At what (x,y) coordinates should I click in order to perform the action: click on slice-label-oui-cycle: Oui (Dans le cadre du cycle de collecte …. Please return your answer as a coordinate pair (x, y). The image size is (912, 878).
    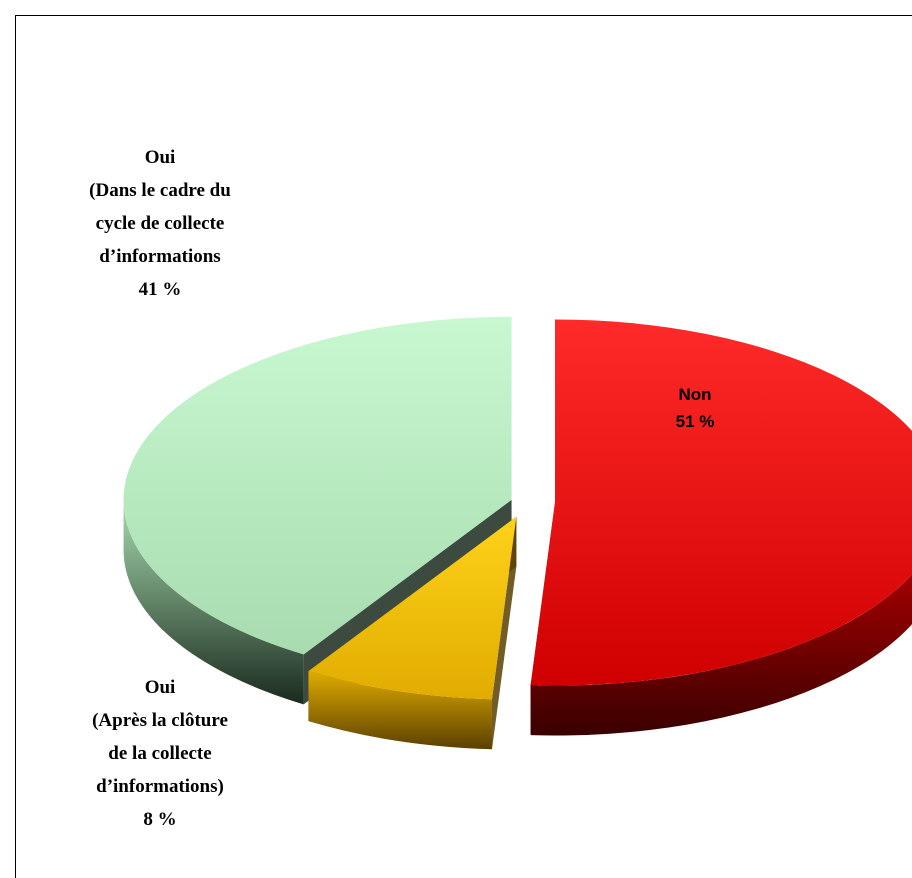
    Looking at the image, I should click on (160, 223).